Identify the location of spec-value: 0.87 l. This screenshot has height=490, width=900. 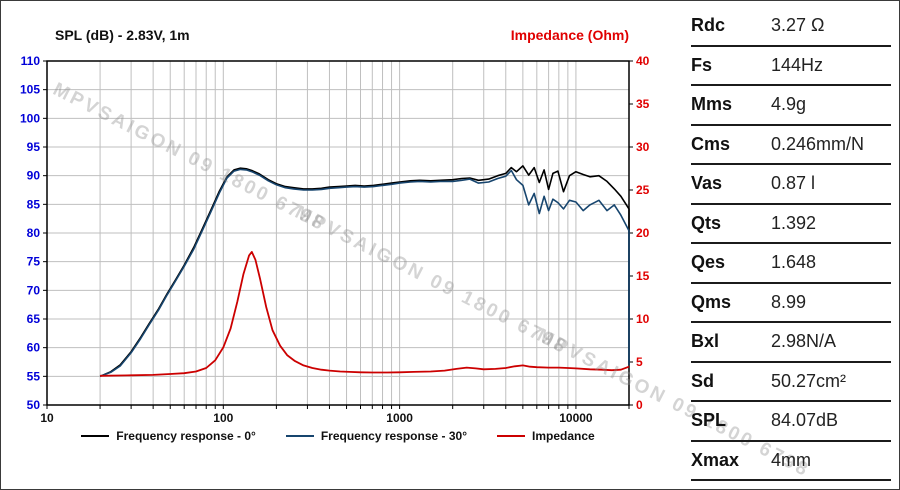
(793, 183).